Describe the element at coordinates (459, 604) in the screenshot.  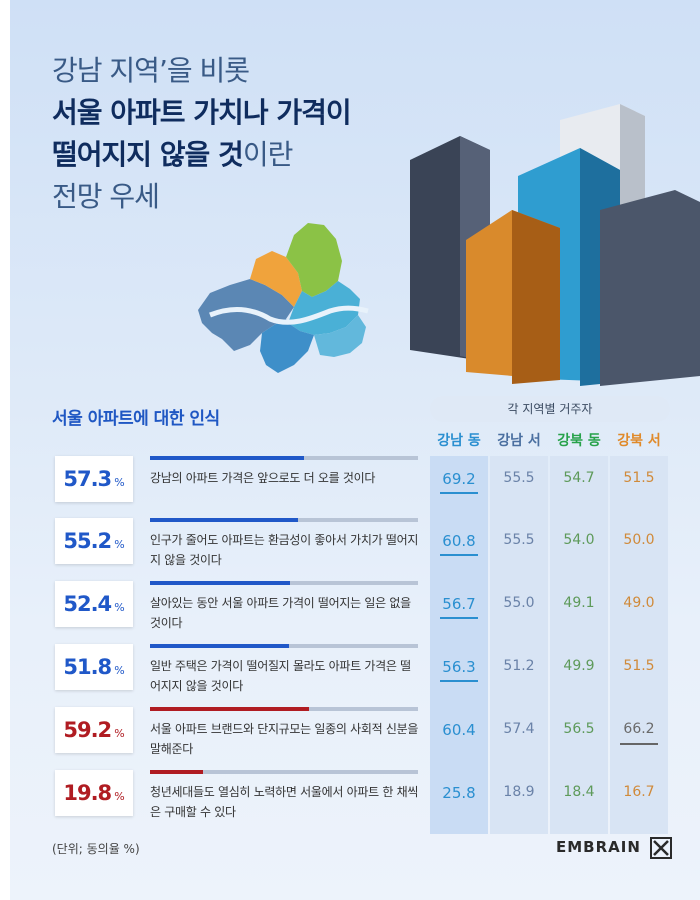
I see `region-value: 56.7` at that location.